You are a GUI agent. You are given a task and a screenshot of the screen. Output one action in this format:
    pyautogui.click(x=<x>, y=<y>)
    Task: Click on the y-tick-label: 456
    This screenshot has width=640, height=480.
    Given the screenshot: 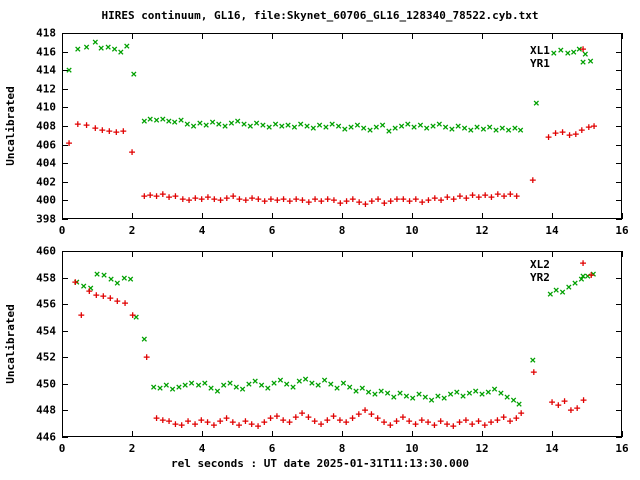 What is the action you would take?
    pyautogui.click(x=46, y=304)
    